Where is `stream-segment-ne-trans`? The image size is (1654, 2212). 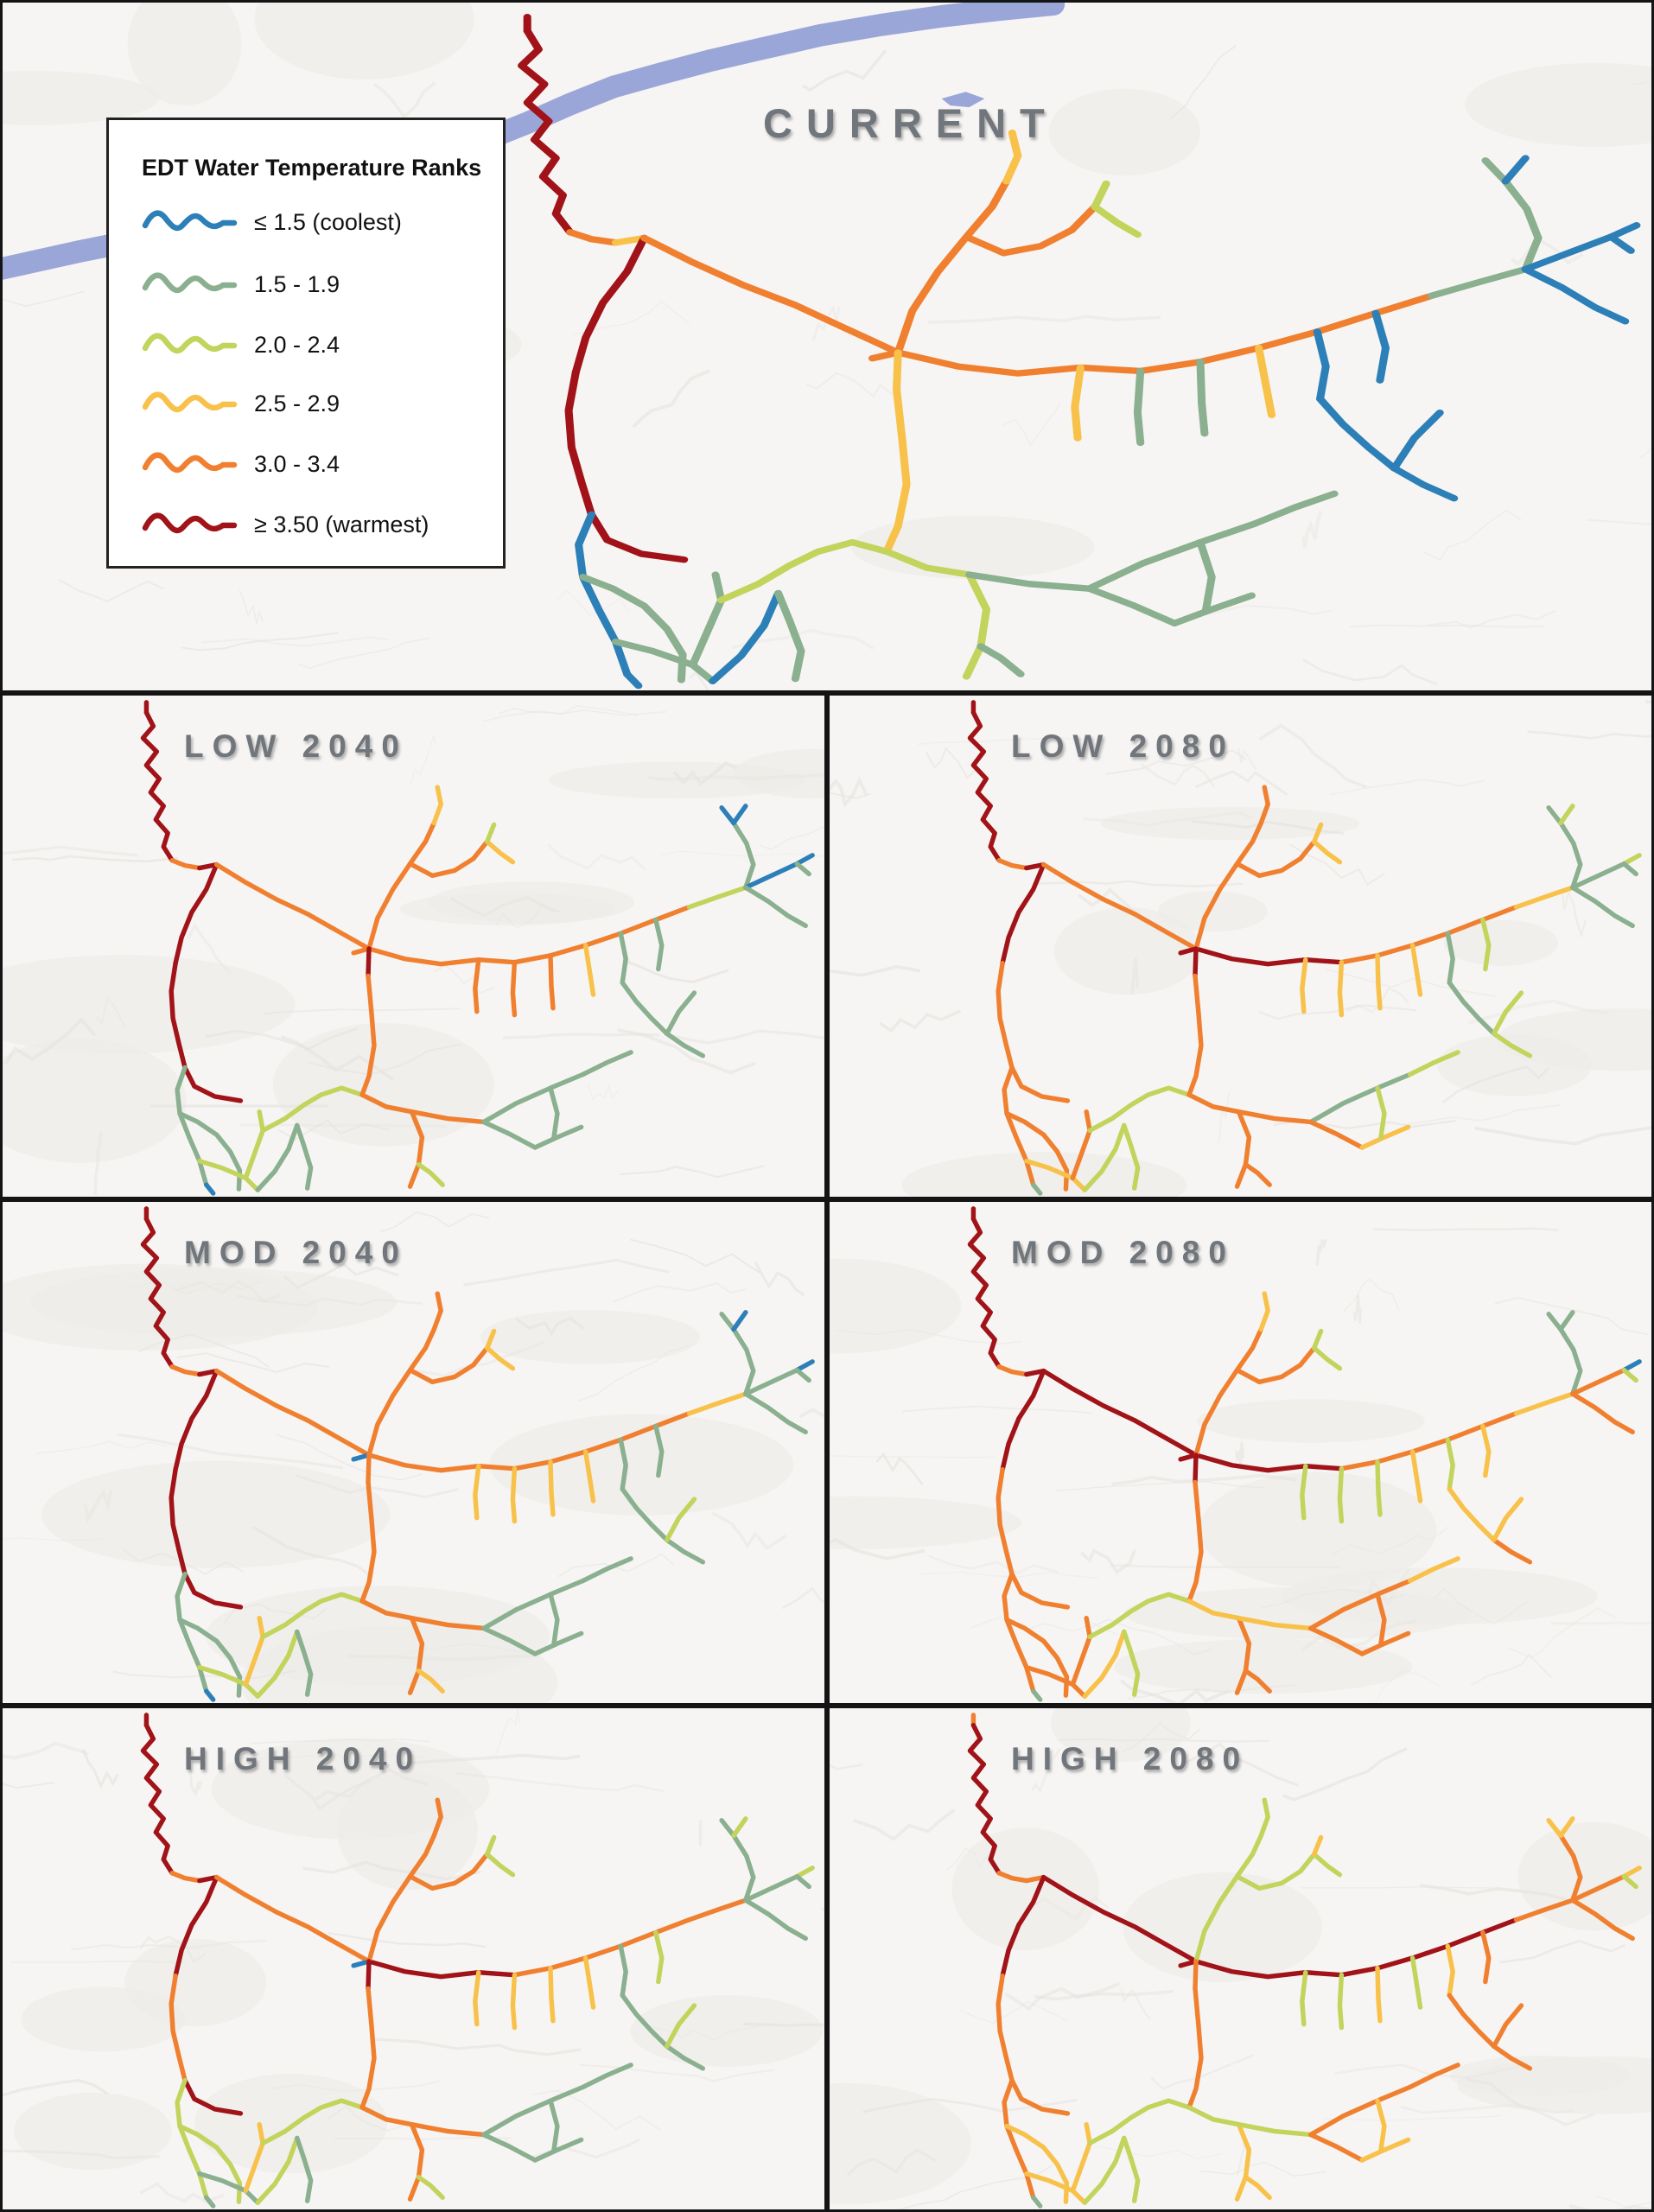
stream-segment-ne-trans is located at coordinates (717, 1403).